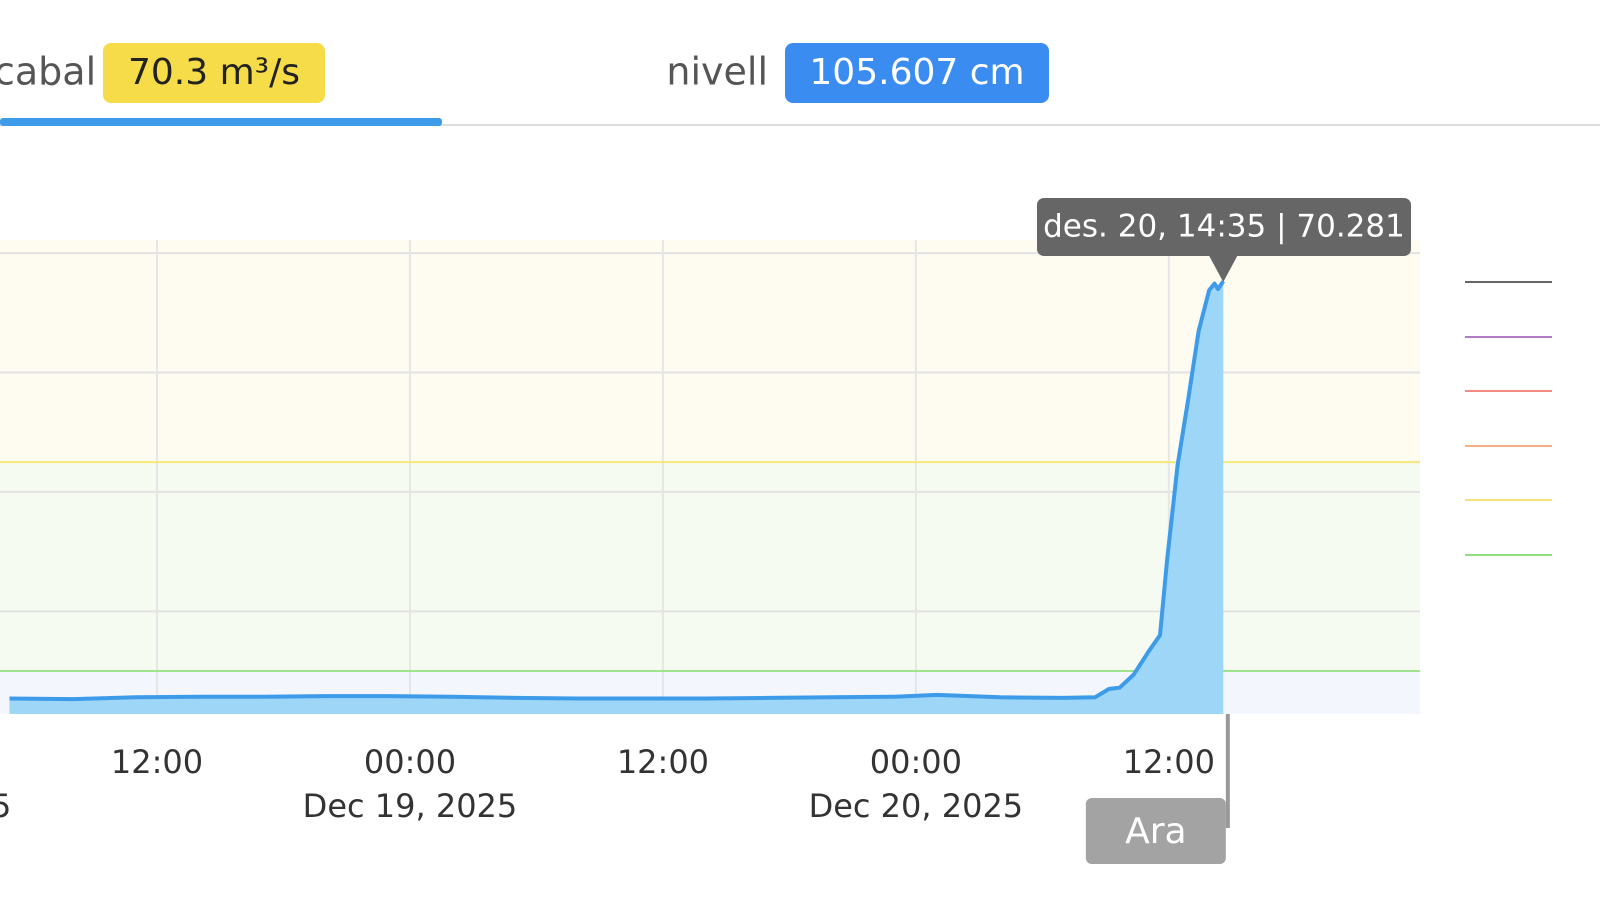  Describe the element at coordinates (1223, 269) in the screenshot. I see `tooltip-arrow` at that location.